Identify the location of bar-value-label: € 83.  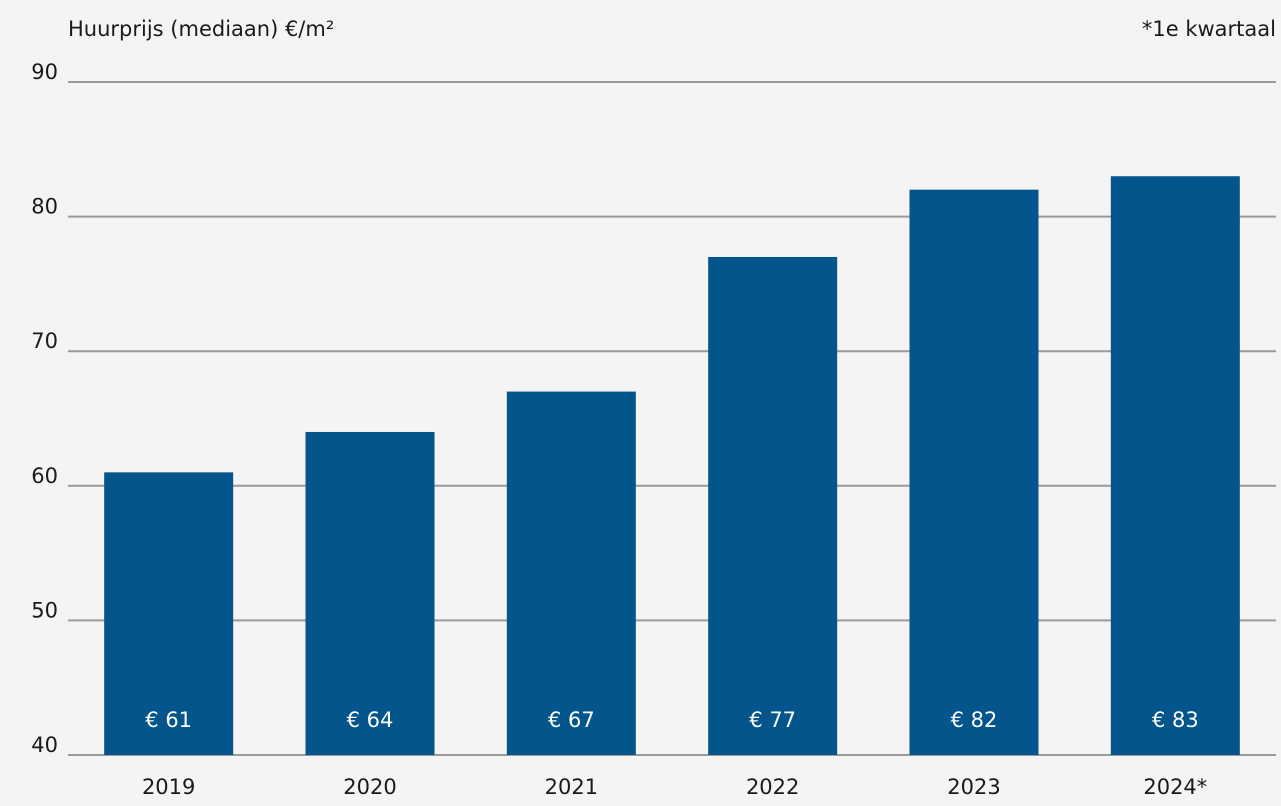
(1175, 720).